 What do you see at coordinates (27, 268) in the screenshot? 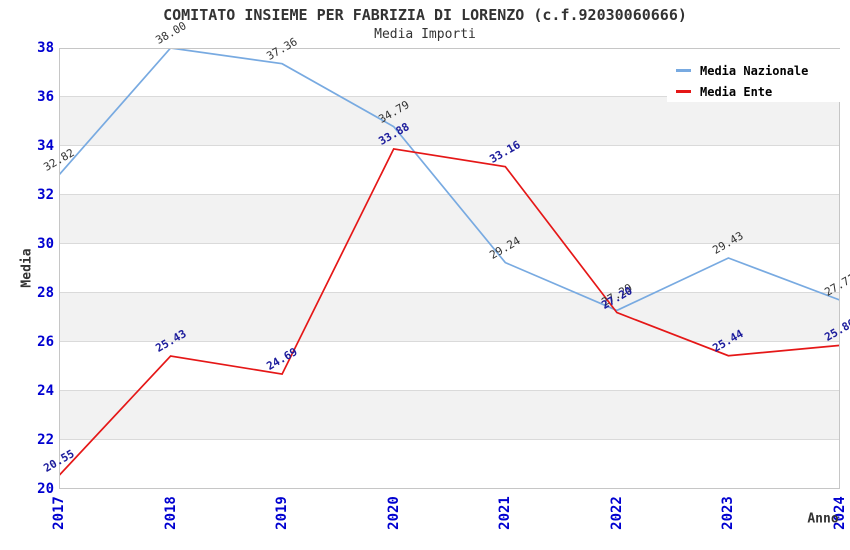
I see `y-axis-title: Media` at bounding box center [27, 268].